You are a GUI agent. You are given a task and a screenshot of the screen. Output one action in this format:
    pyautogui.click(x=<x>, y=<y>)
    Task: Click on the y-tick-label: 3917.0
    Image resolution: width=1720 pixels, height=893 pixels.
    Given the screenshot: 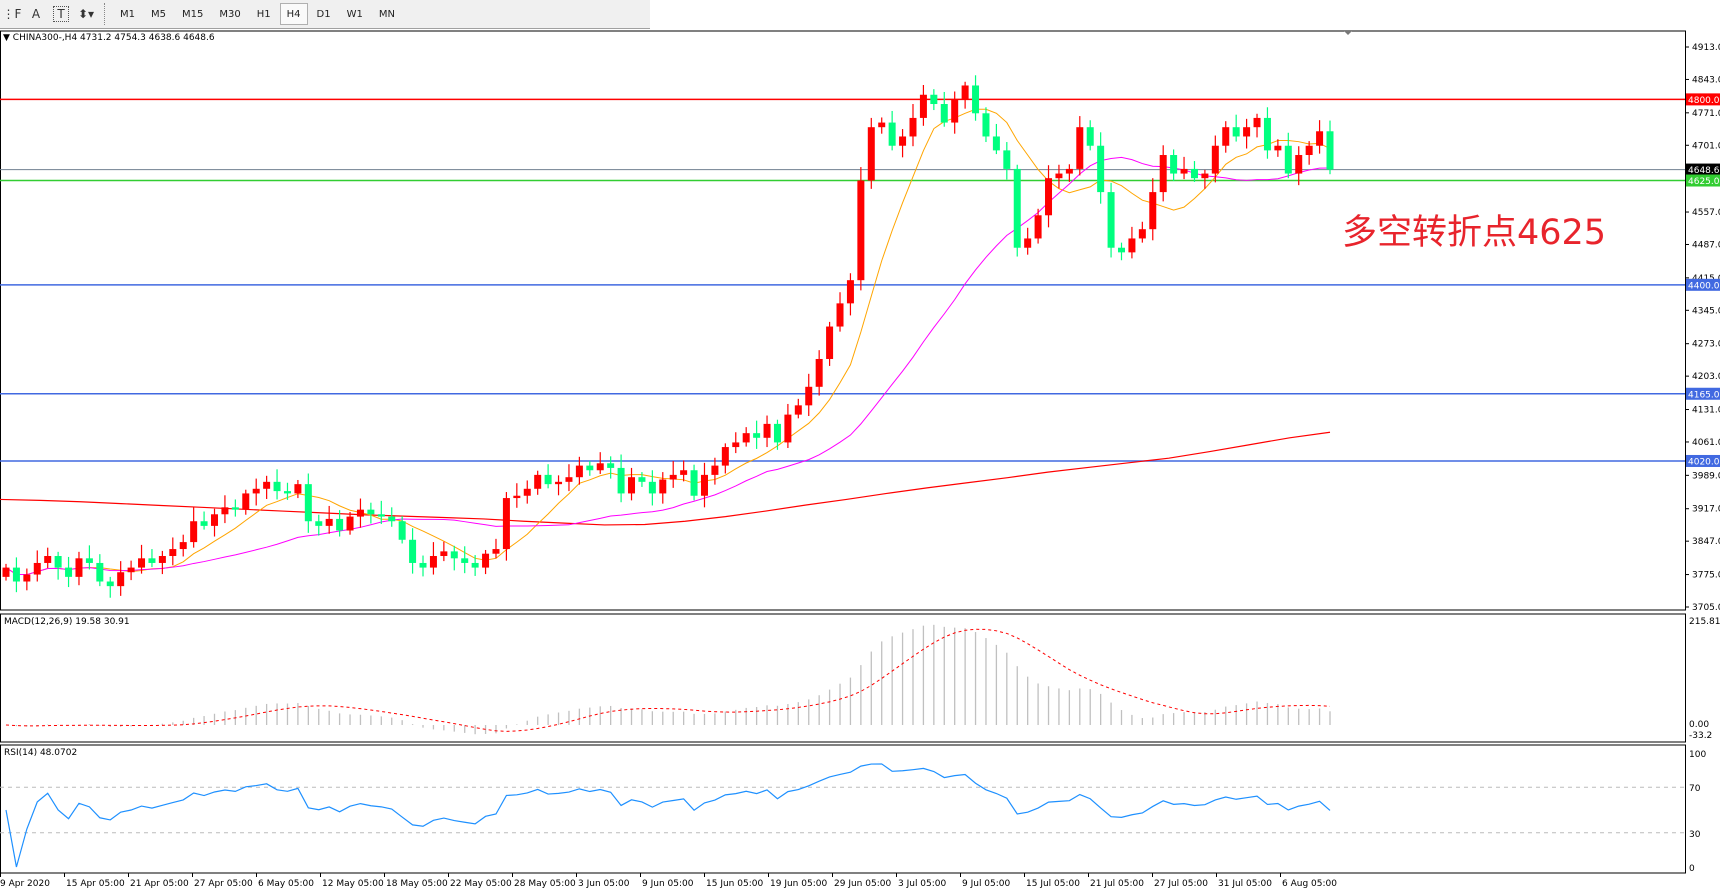 What is the action you would take?
    pyautogui.click(x=1706, y=510)
    